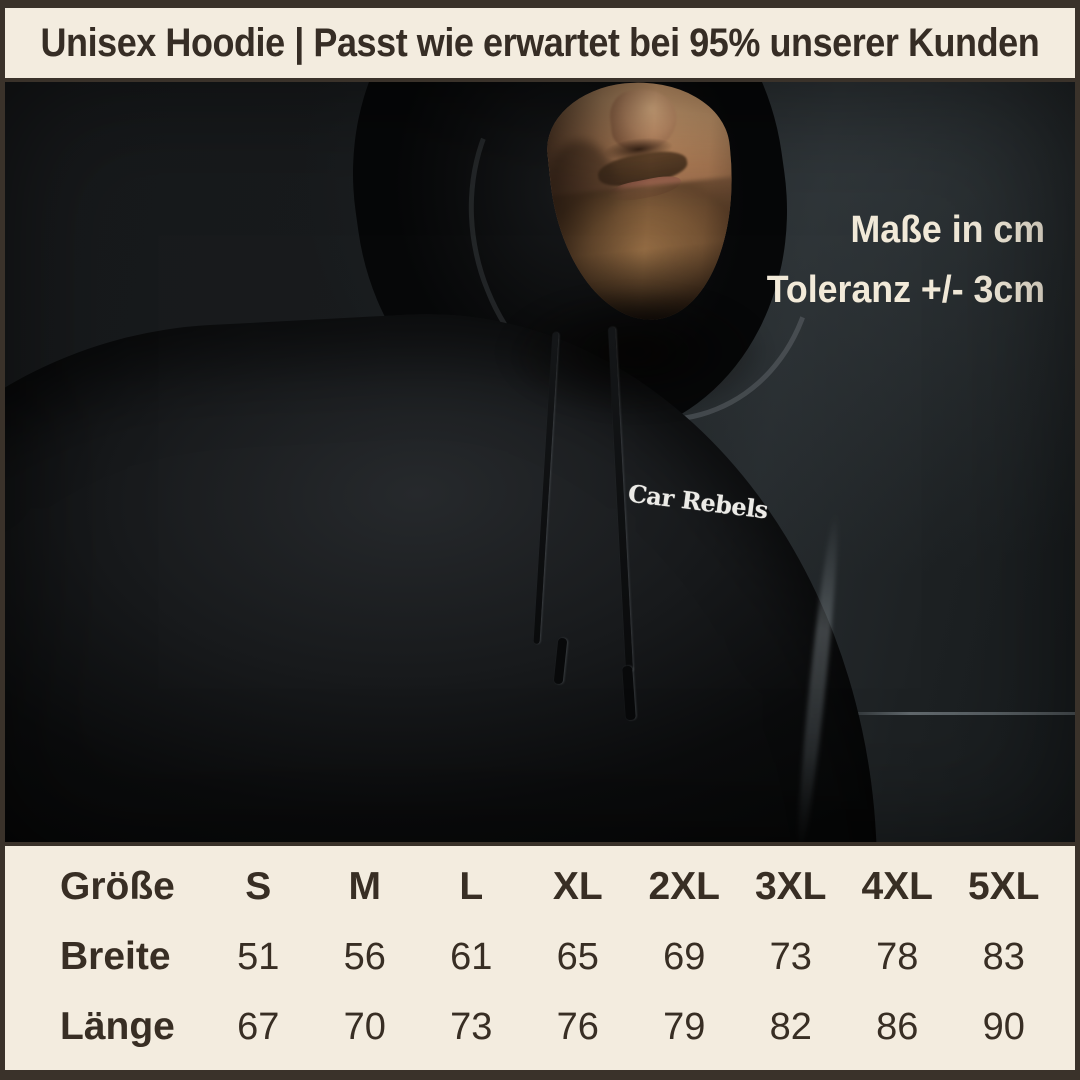  Describe the element at coordinates (905, 290) in the screenshot. I see `measurement-note-line2: Toleranz +/- 3cm` at that location.